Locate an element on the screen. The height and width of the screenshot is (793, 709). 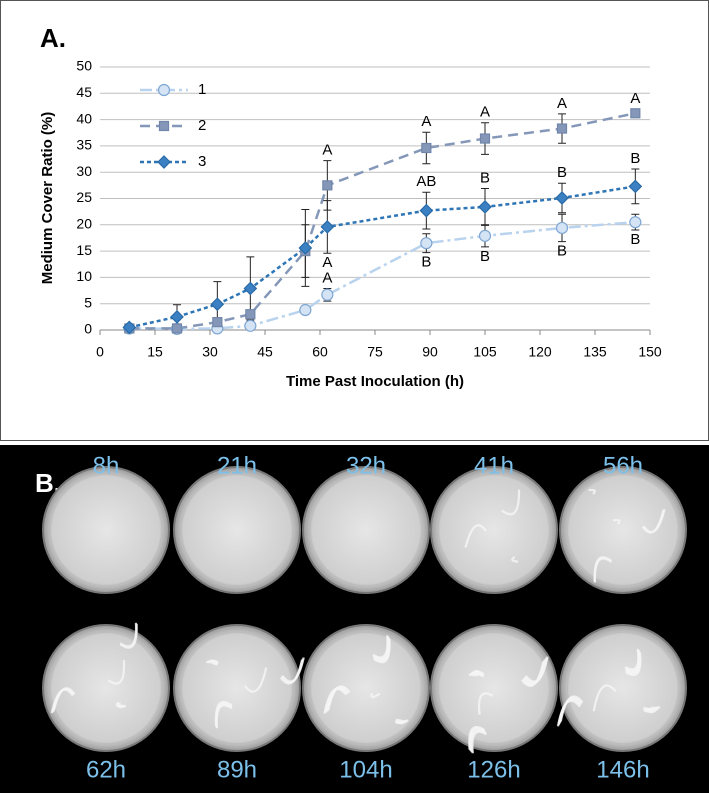
x-tick-label: 135 is located at coordinates (595, 352).